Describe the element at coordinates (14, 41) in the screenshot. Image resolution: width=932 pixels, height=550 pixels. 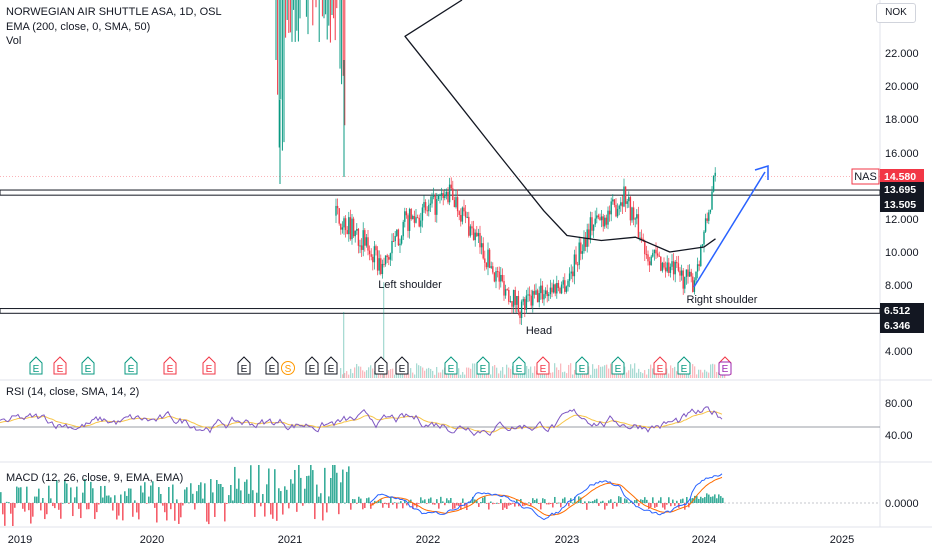
I see `volume-legend: Vol` at that location.